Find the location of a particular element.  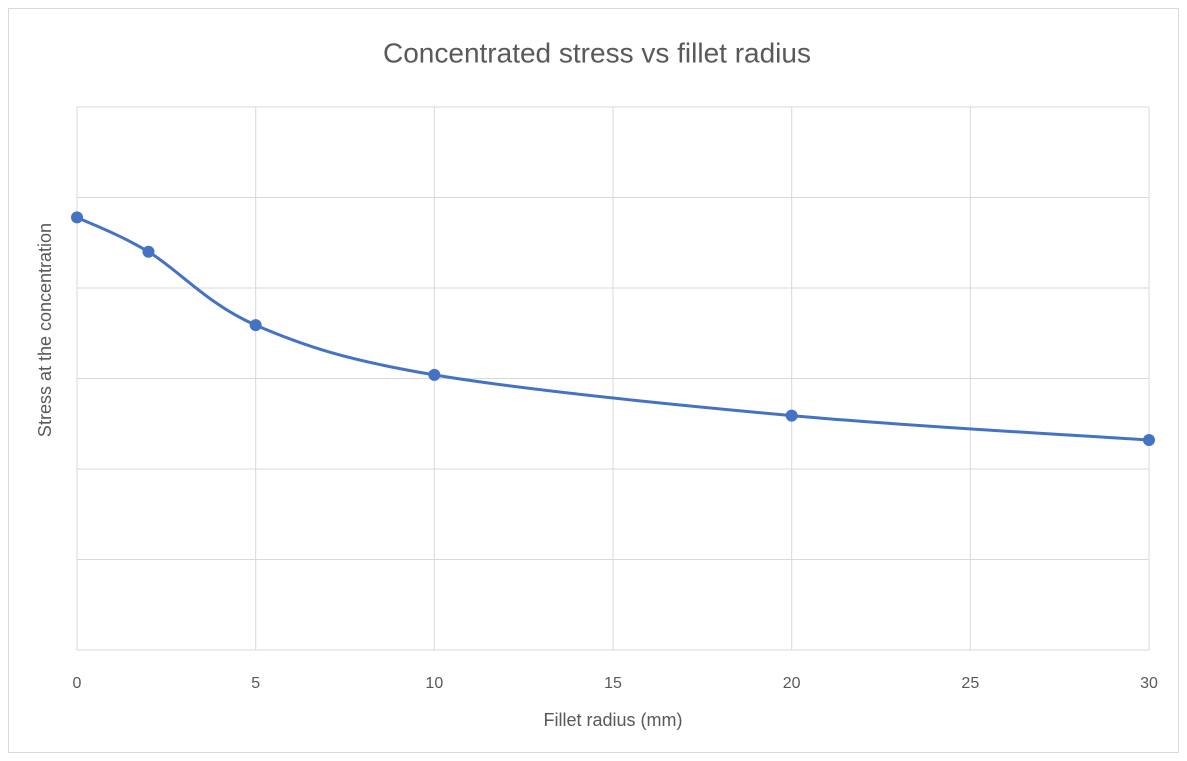

x-tick-label: 25 is located at coordinates (970, 683).